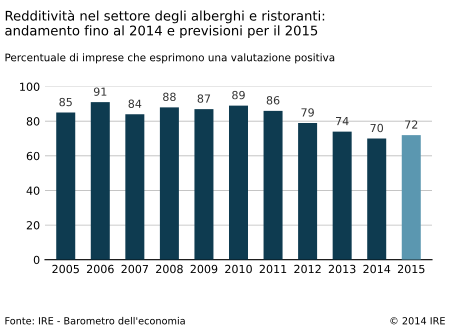 The width and height of the screenshot is (450, 333). I want to click on y-tick-label: 0, so click(37, 260).